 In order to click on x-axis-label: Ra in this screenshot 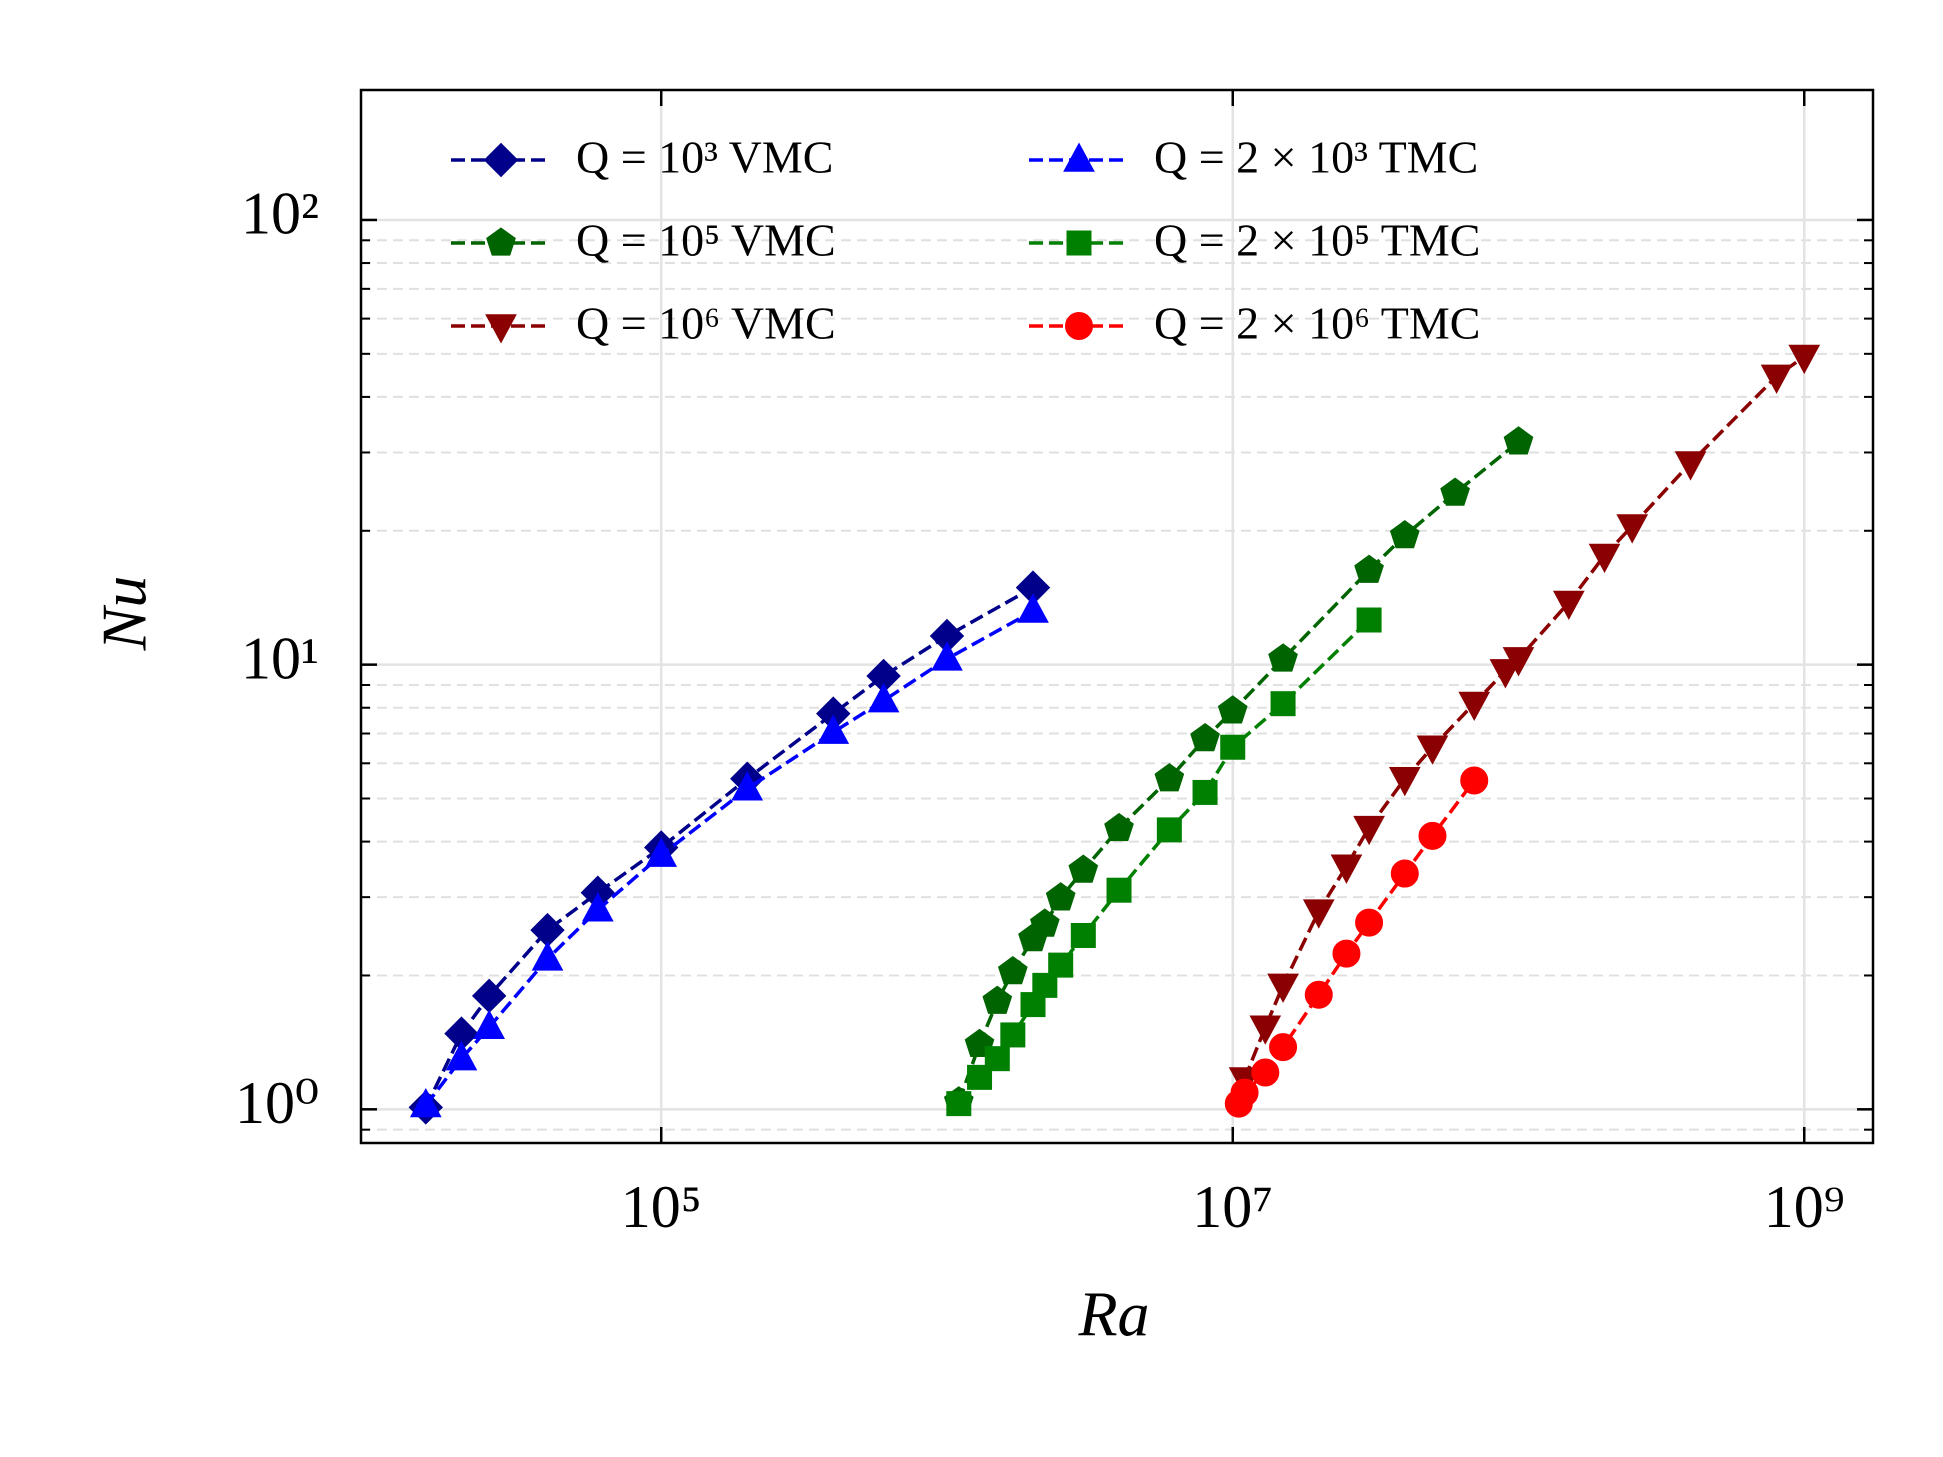, I will do `click(1113, 1314)`.